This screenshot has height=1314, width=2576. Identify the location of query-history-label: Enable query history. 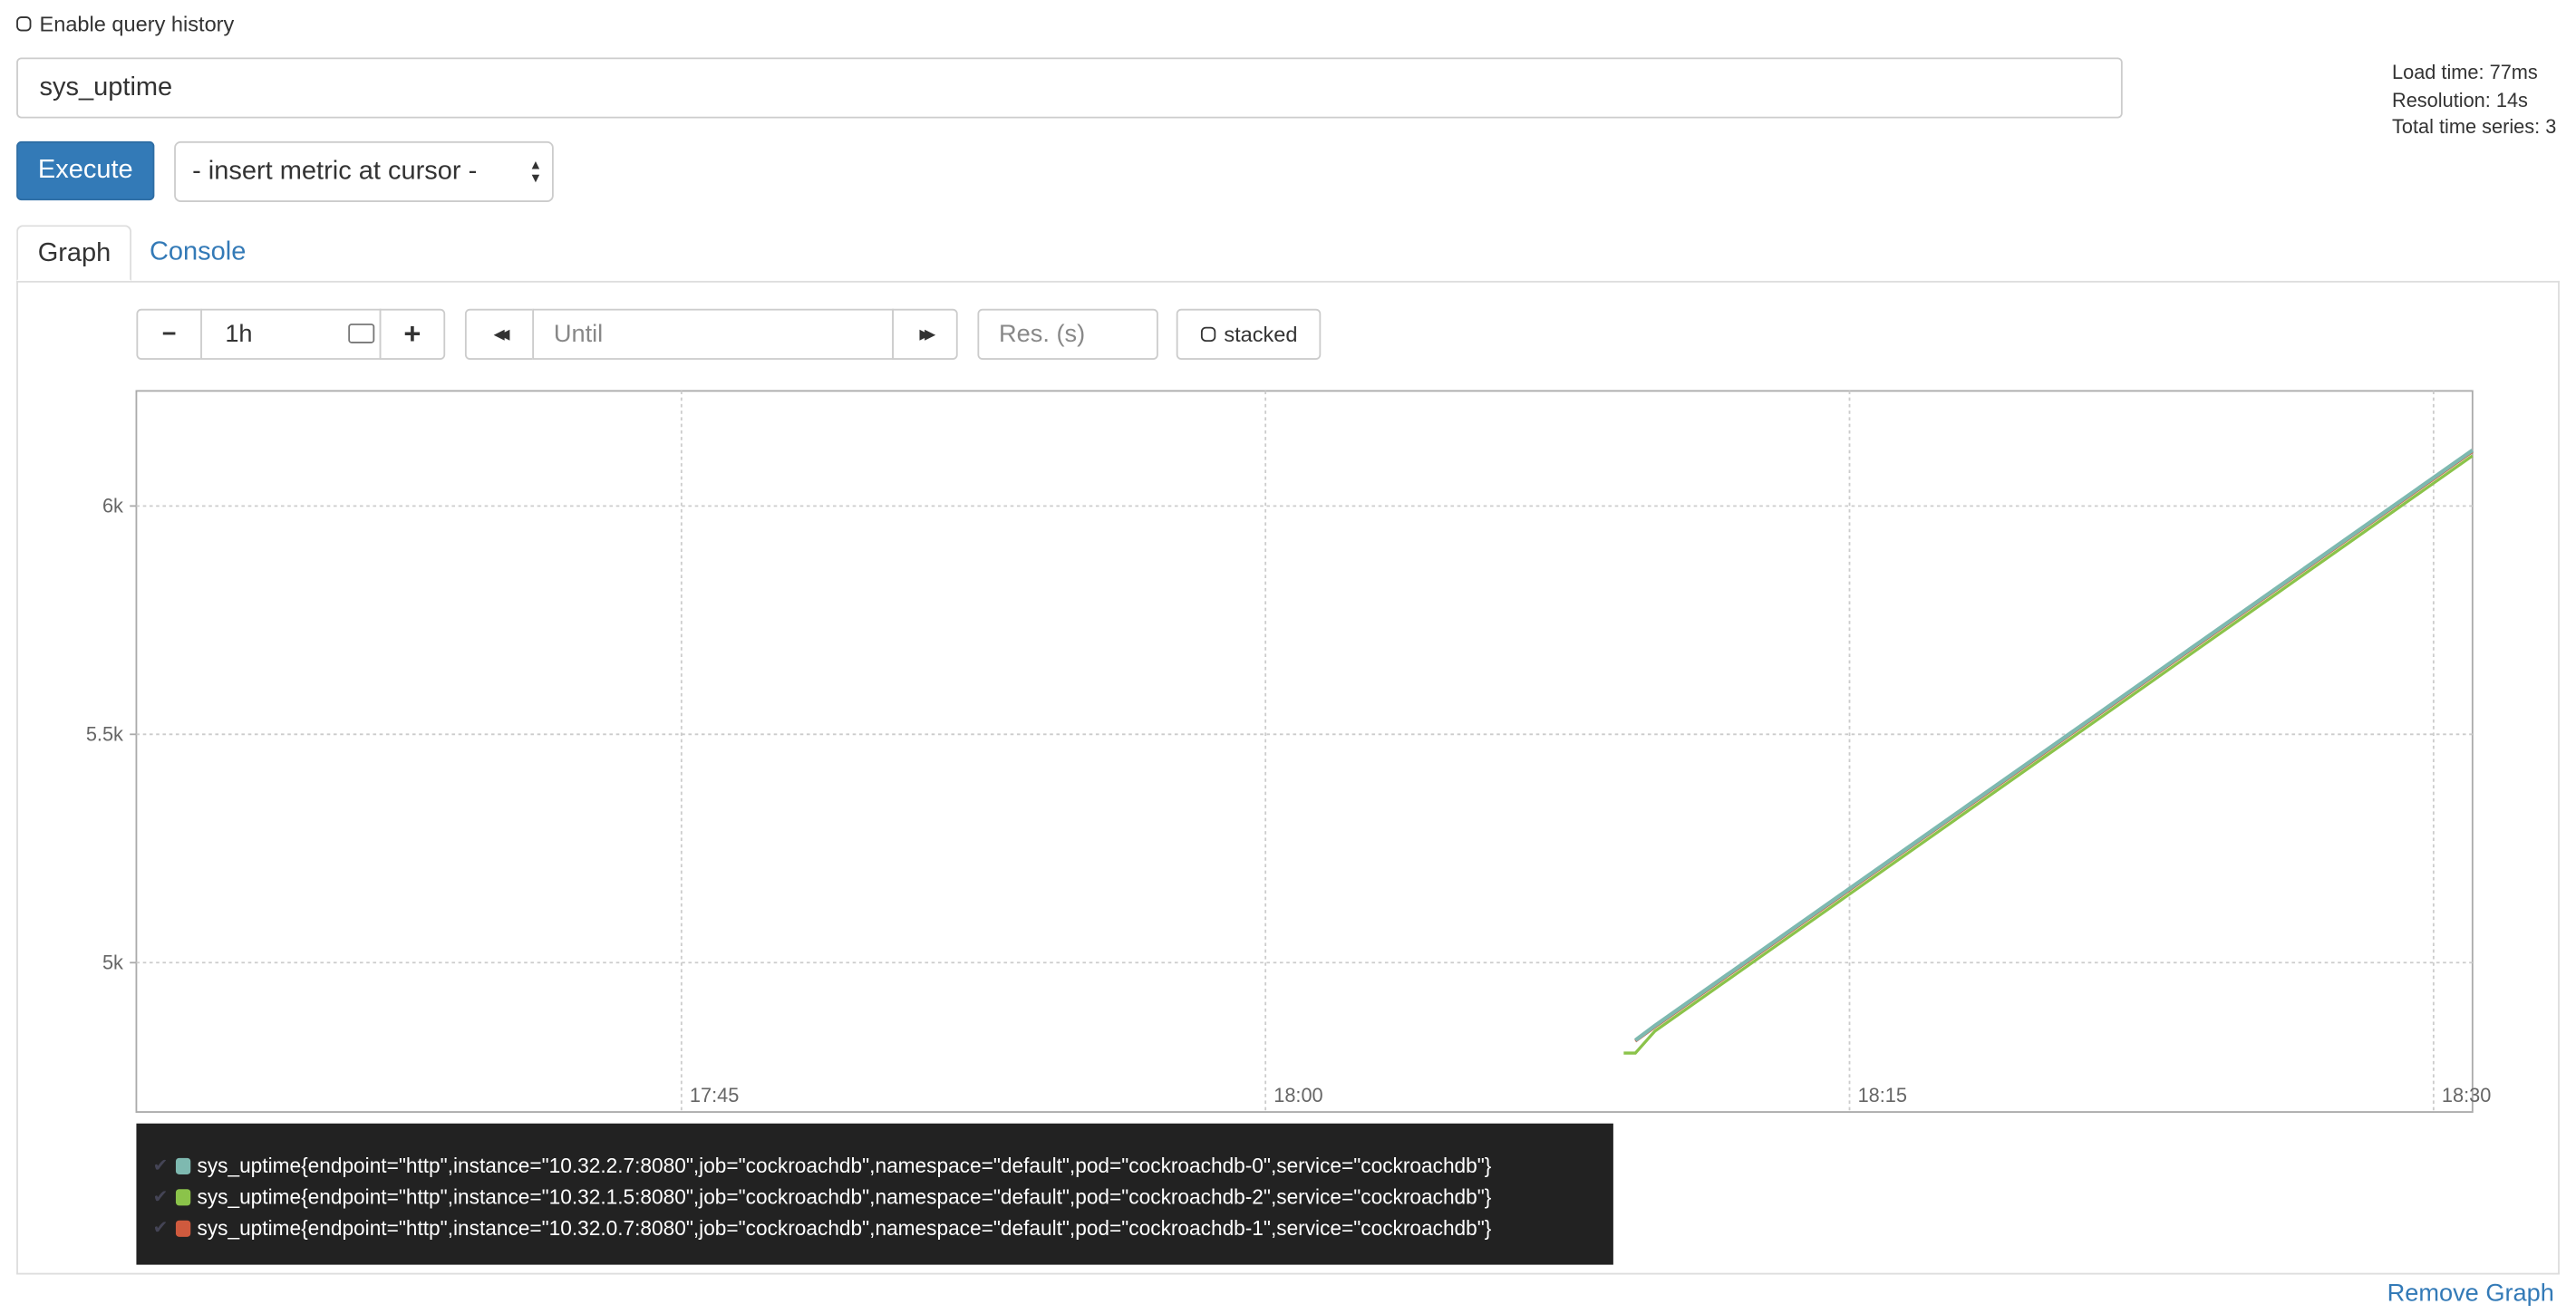
(137, 23).